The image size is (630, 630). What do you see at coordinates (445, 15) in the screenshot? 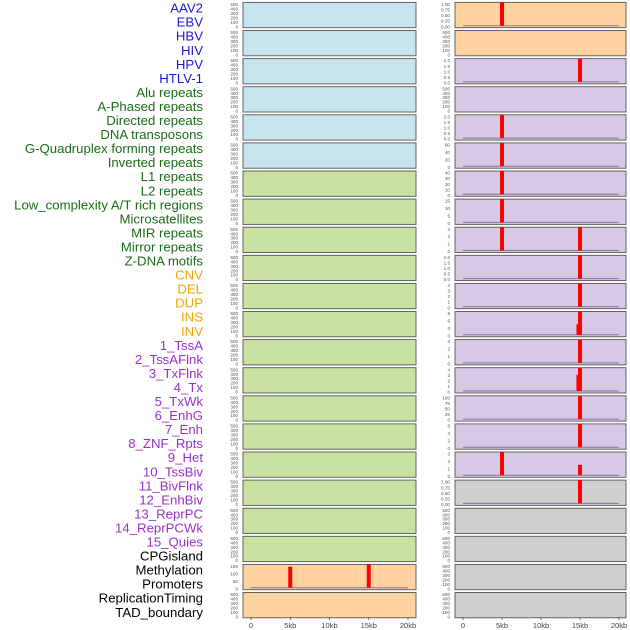
I see `y-tick-label: 0.50` at bounding box center [445, 15].